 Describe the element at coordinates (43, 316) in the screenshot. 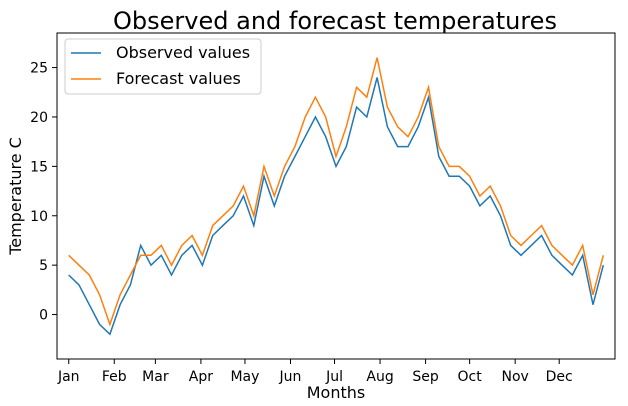

I see `y-tick-label: 0` at that location.